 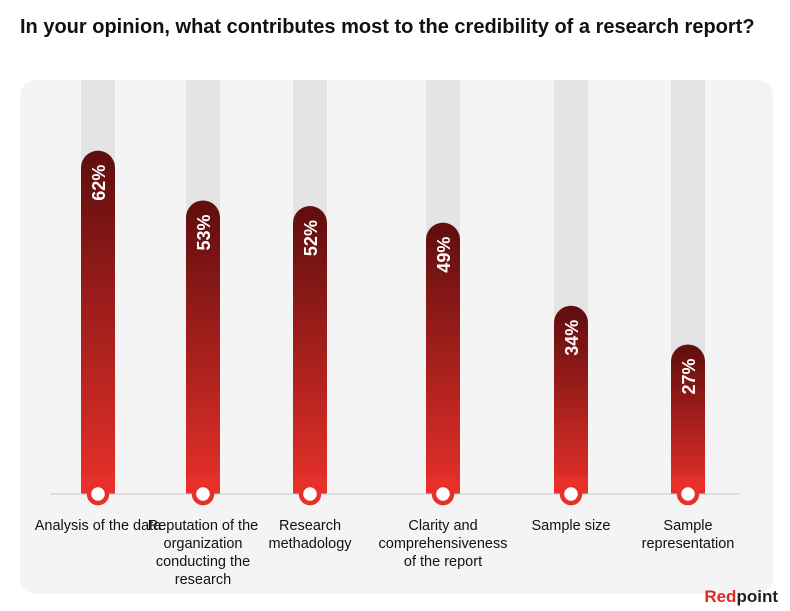 I want to click on bar-value-label: 62%, so click(x=99, y=183).